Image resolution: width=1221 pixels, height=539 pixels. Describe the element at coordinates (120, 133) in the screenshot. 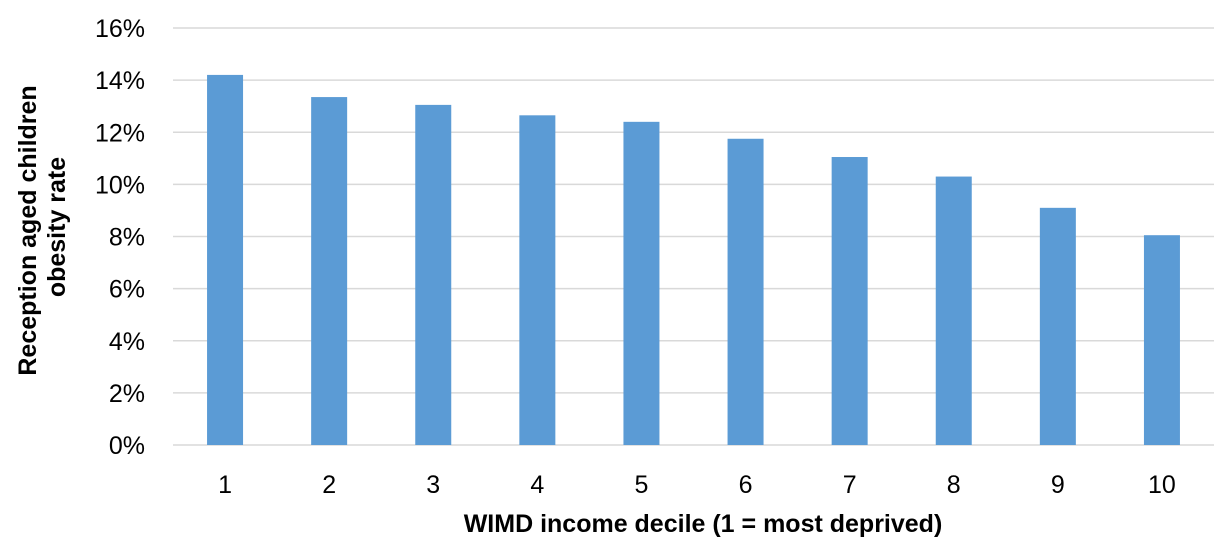

I see `y-tick-label: 12%` at that location.